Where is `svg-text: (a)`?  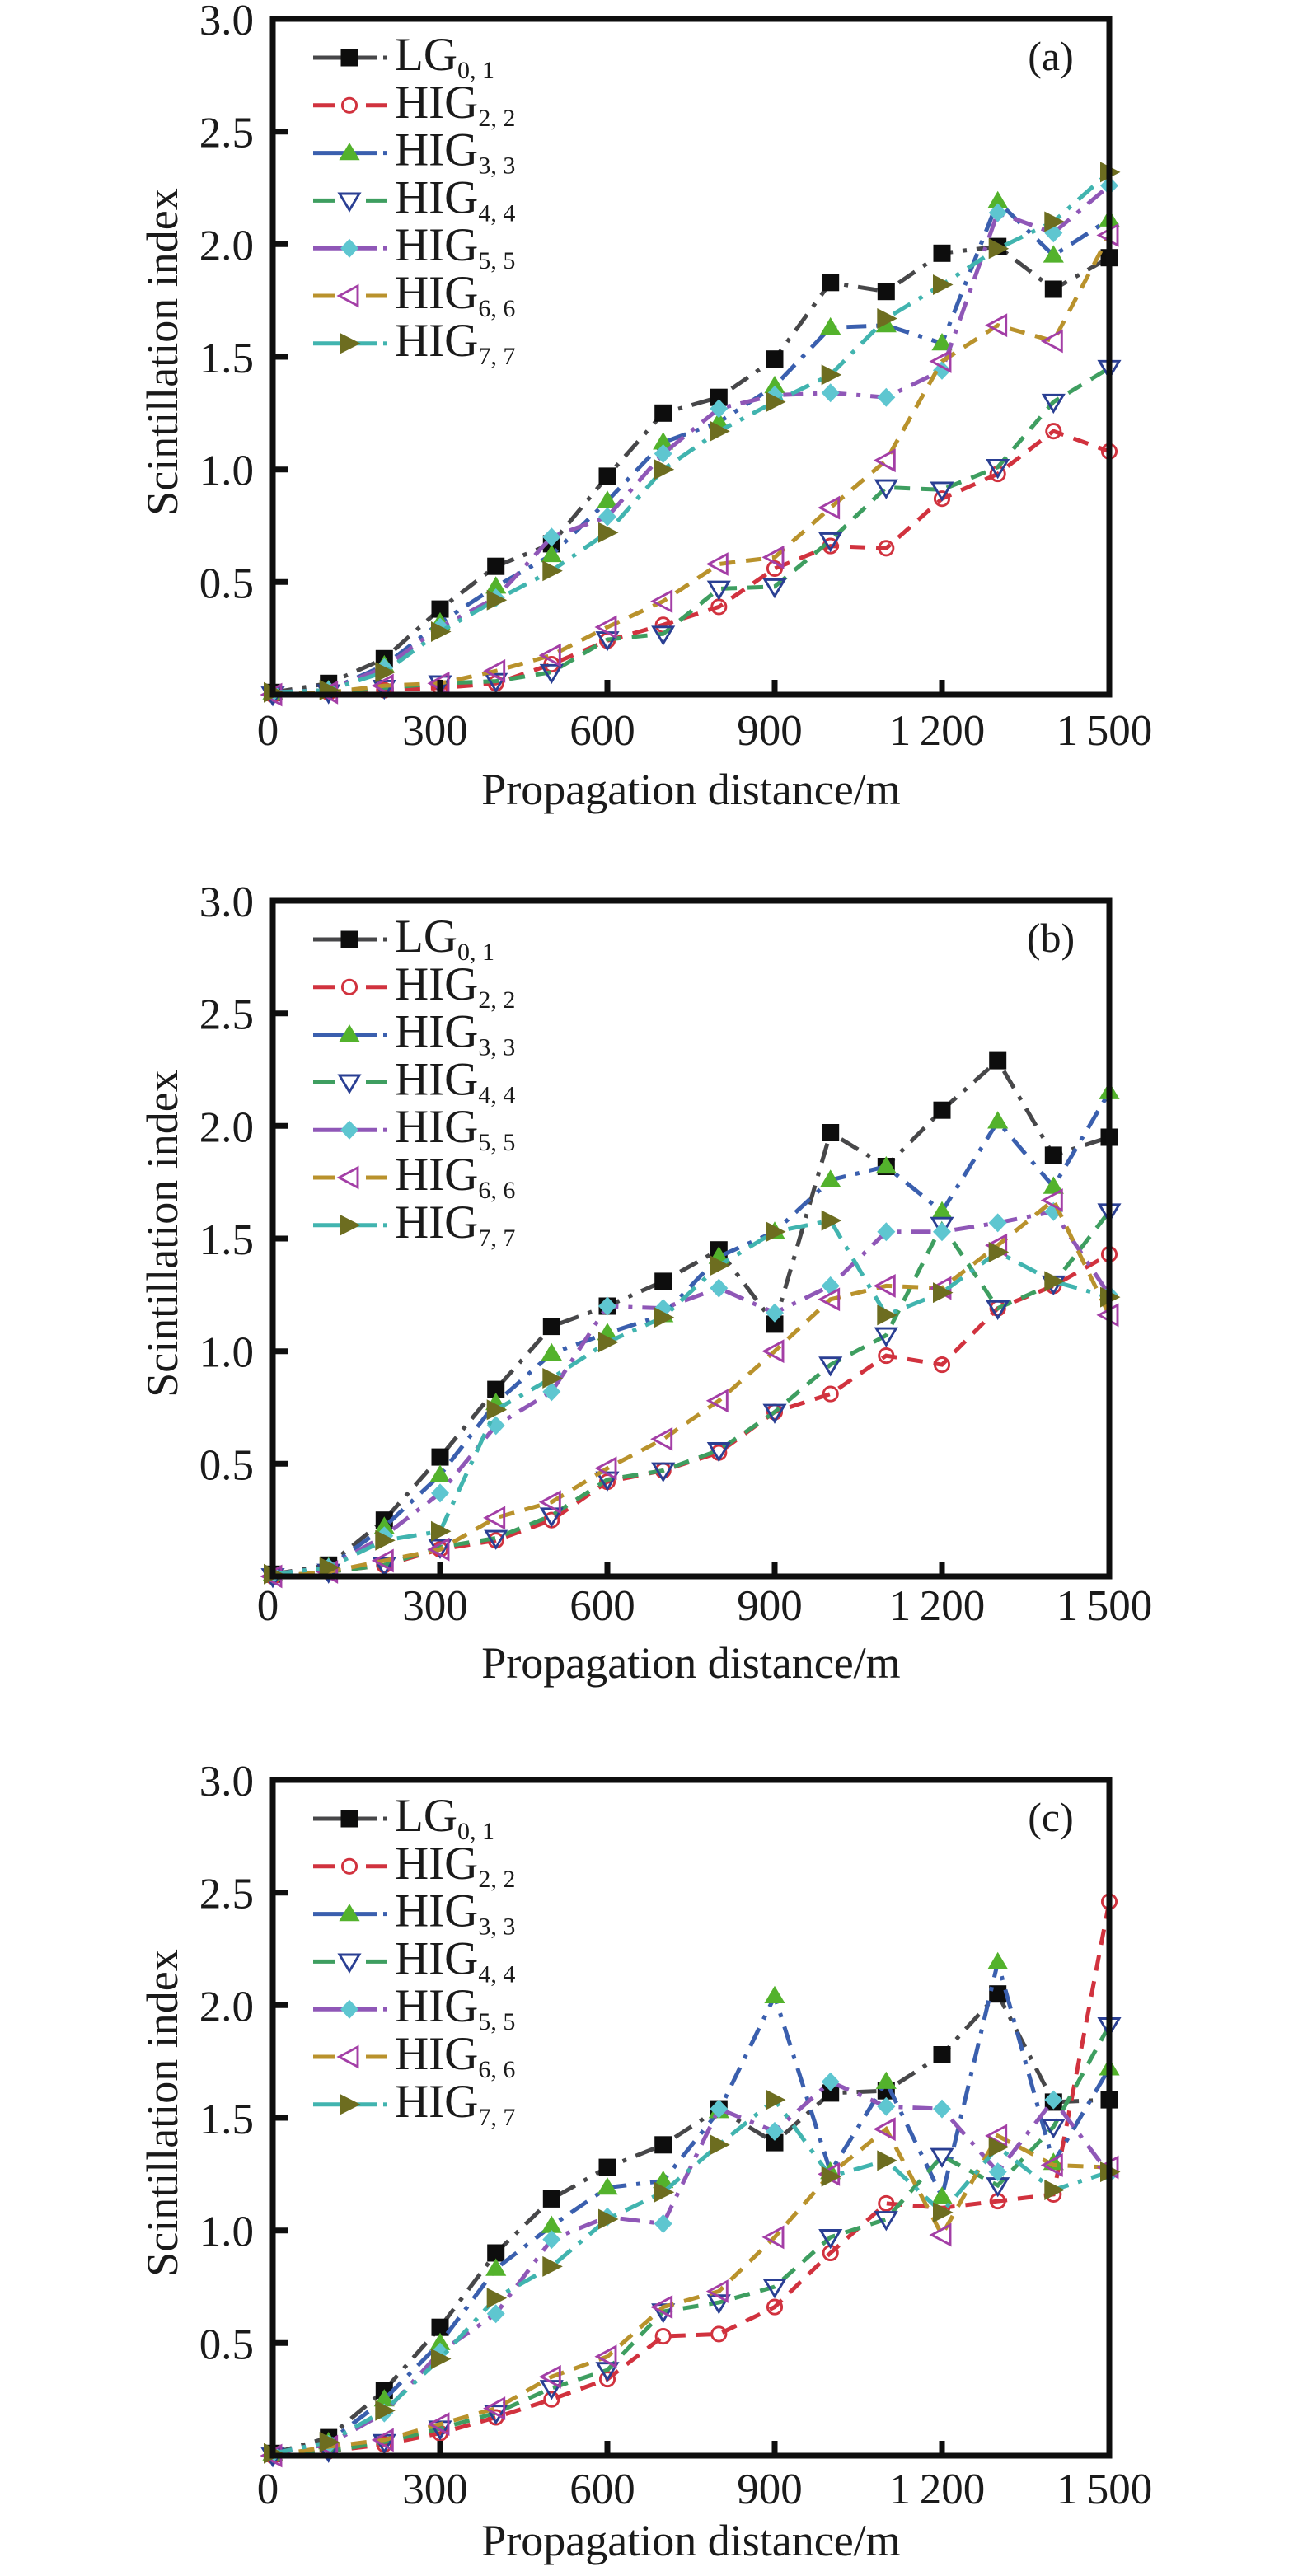
svg-text: (a) is located at coordinates (1051, 56).